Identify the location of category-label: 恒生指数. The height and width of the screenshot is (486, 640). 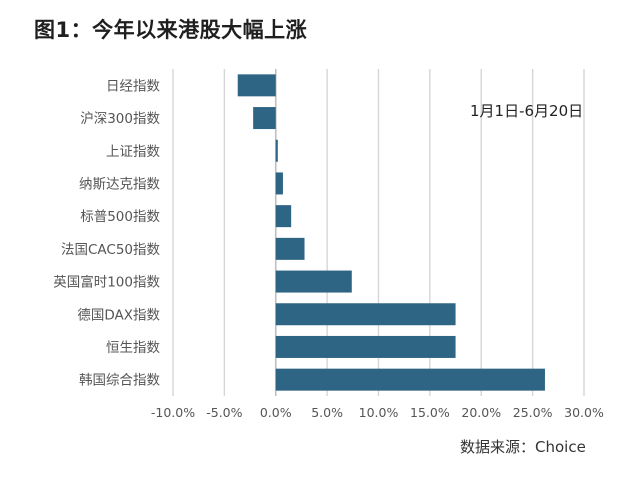
(133, 348).